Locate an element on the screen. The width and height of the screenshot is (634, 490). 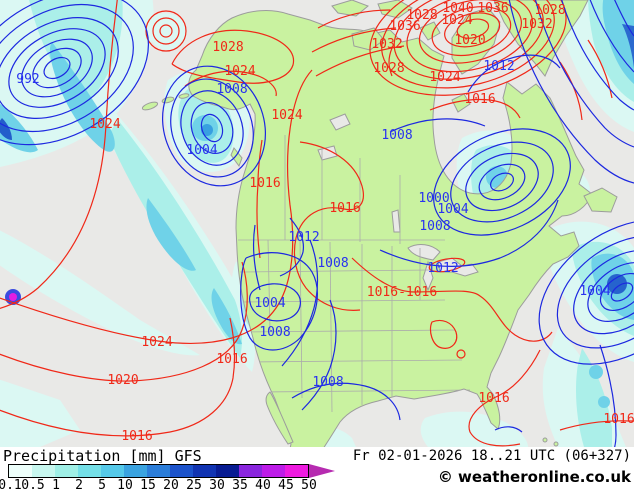
extreme-precip-core is located at coordinates (13, 297).